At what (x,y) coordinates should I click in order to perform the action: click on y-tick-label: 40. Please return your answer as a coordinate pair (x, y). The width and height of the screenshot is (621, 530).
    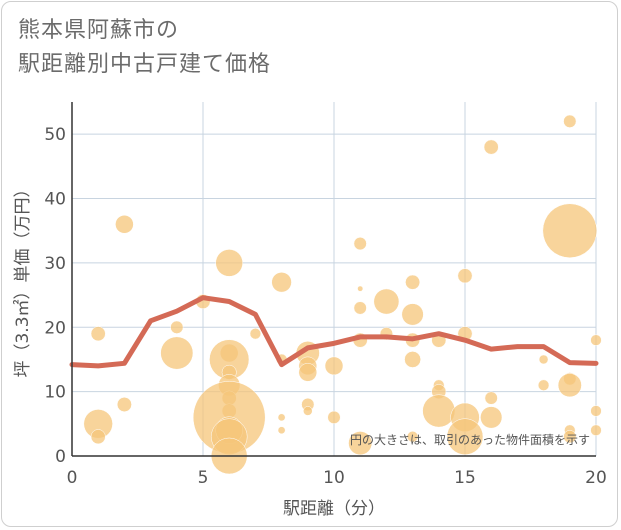
    Looking at the image, I should click on (55, 200).